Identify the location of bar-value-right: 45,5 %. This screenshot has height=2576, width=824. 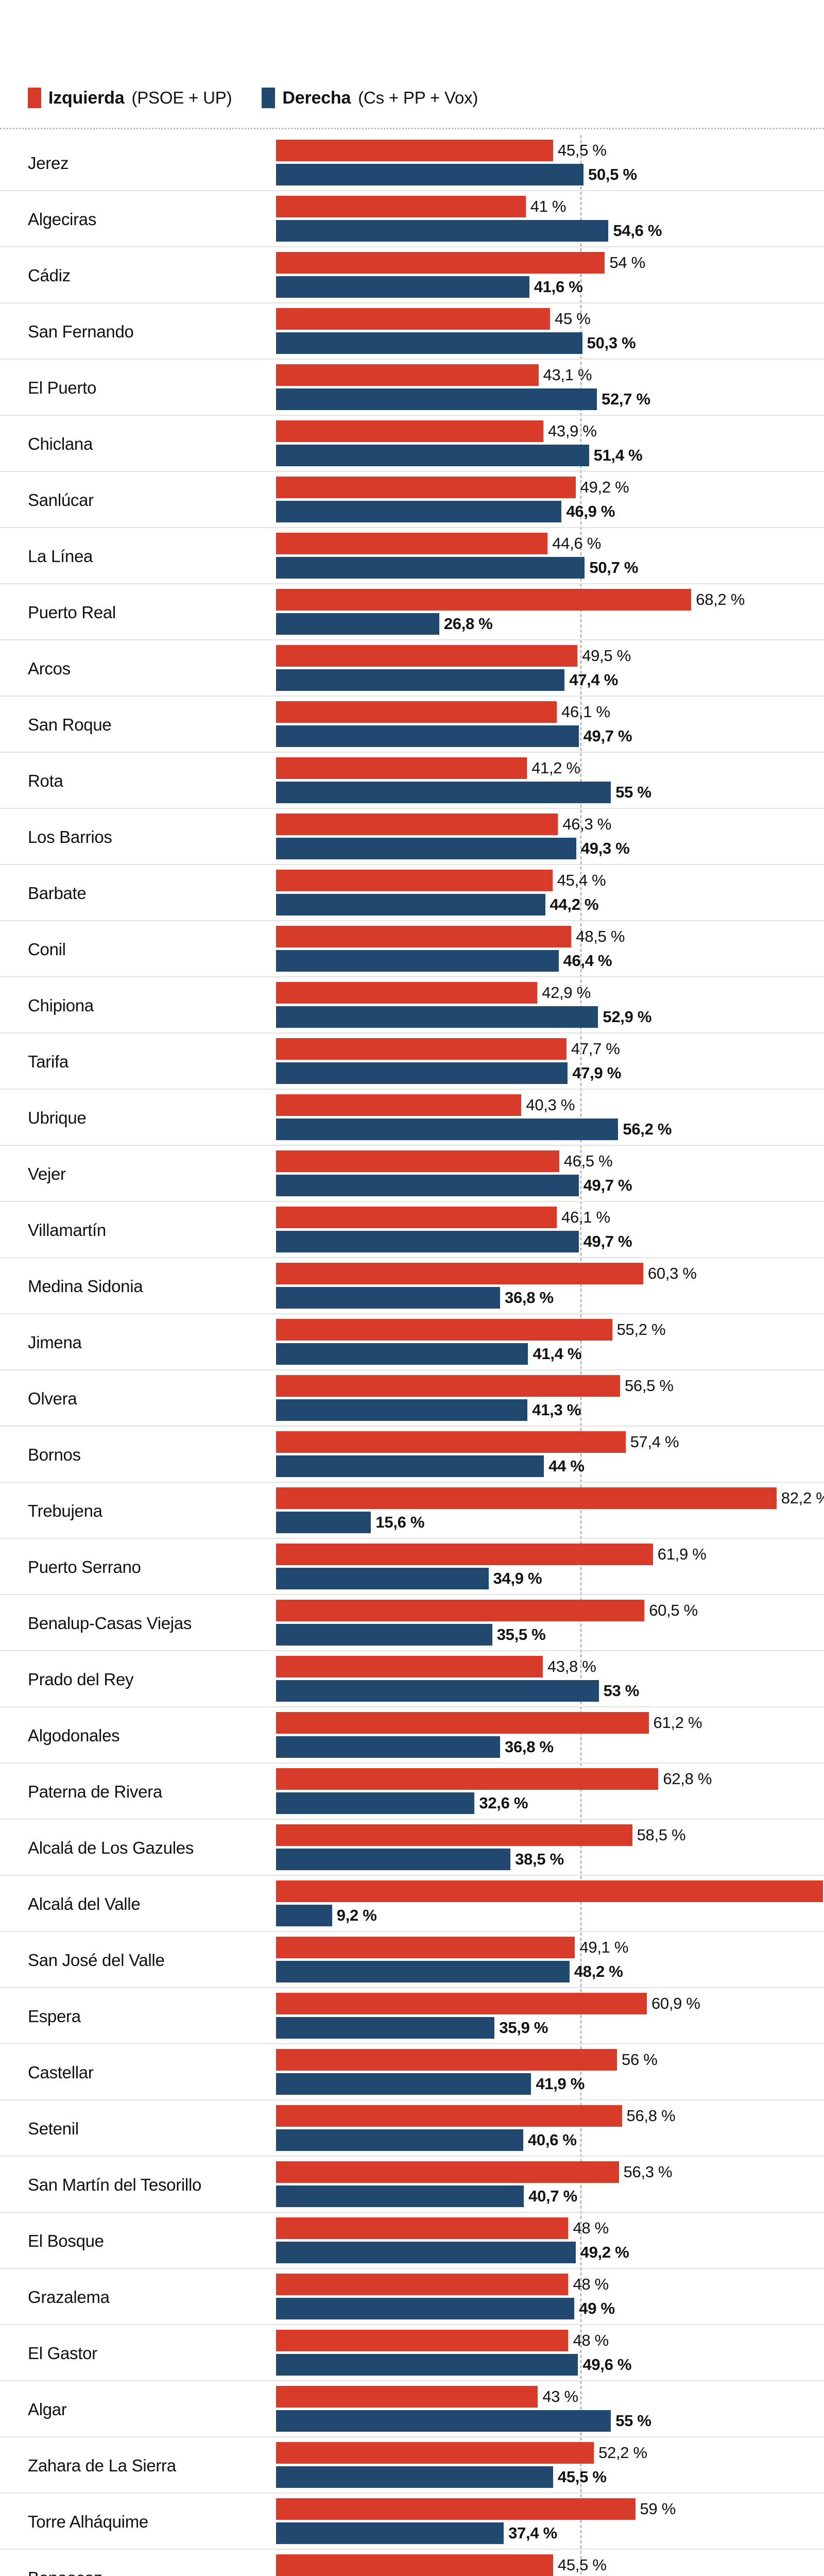
(582, 2477).